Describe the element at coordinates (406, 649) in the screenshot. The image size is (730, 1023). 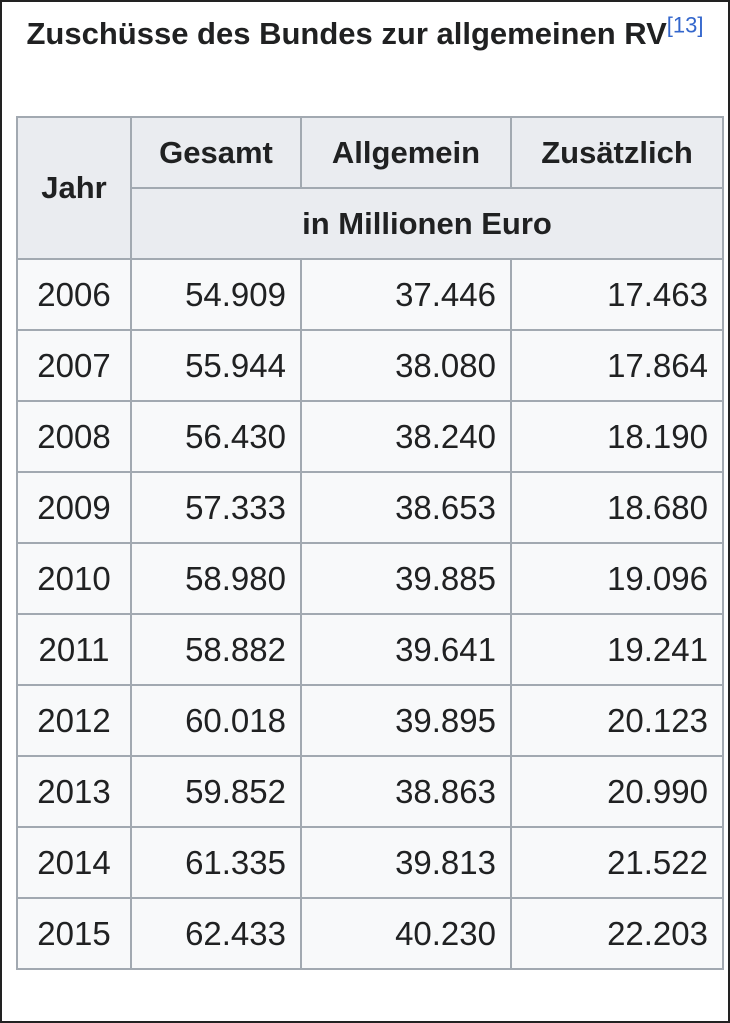
I see `cell-general: 39.641` at that location.